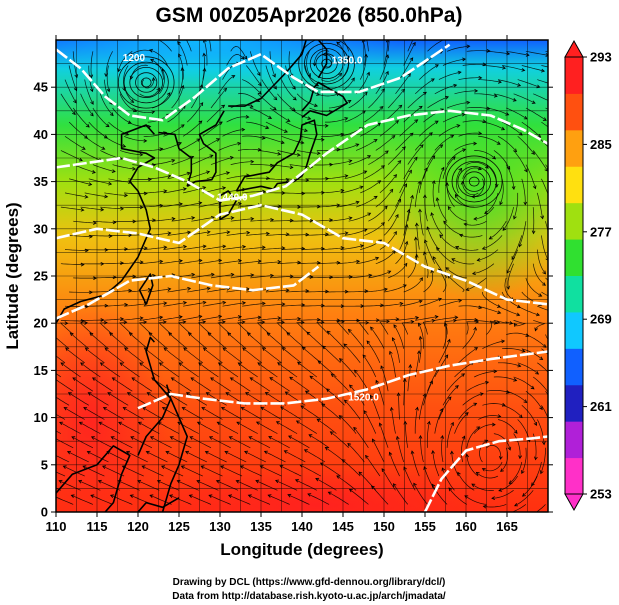 The height and width of the screenshot is (605, 619). Describe the element at coordinates (44, 512) in the screenshot. I see `y-tick-label: 0` at that location.